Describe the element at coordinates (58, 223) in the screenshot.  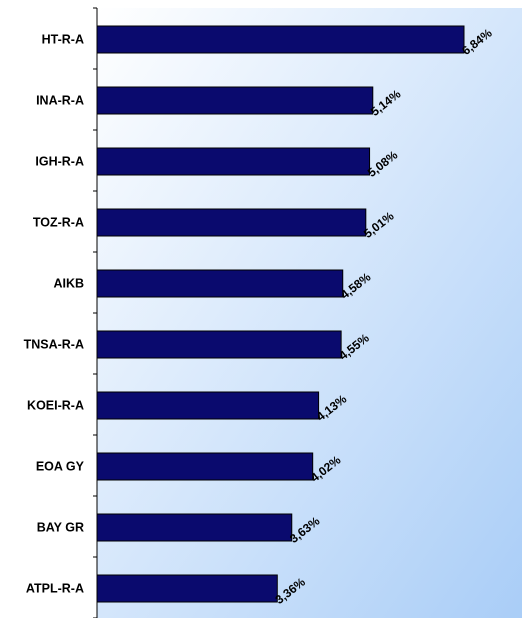
I see `category-label: TOZ-R-A` at that location.